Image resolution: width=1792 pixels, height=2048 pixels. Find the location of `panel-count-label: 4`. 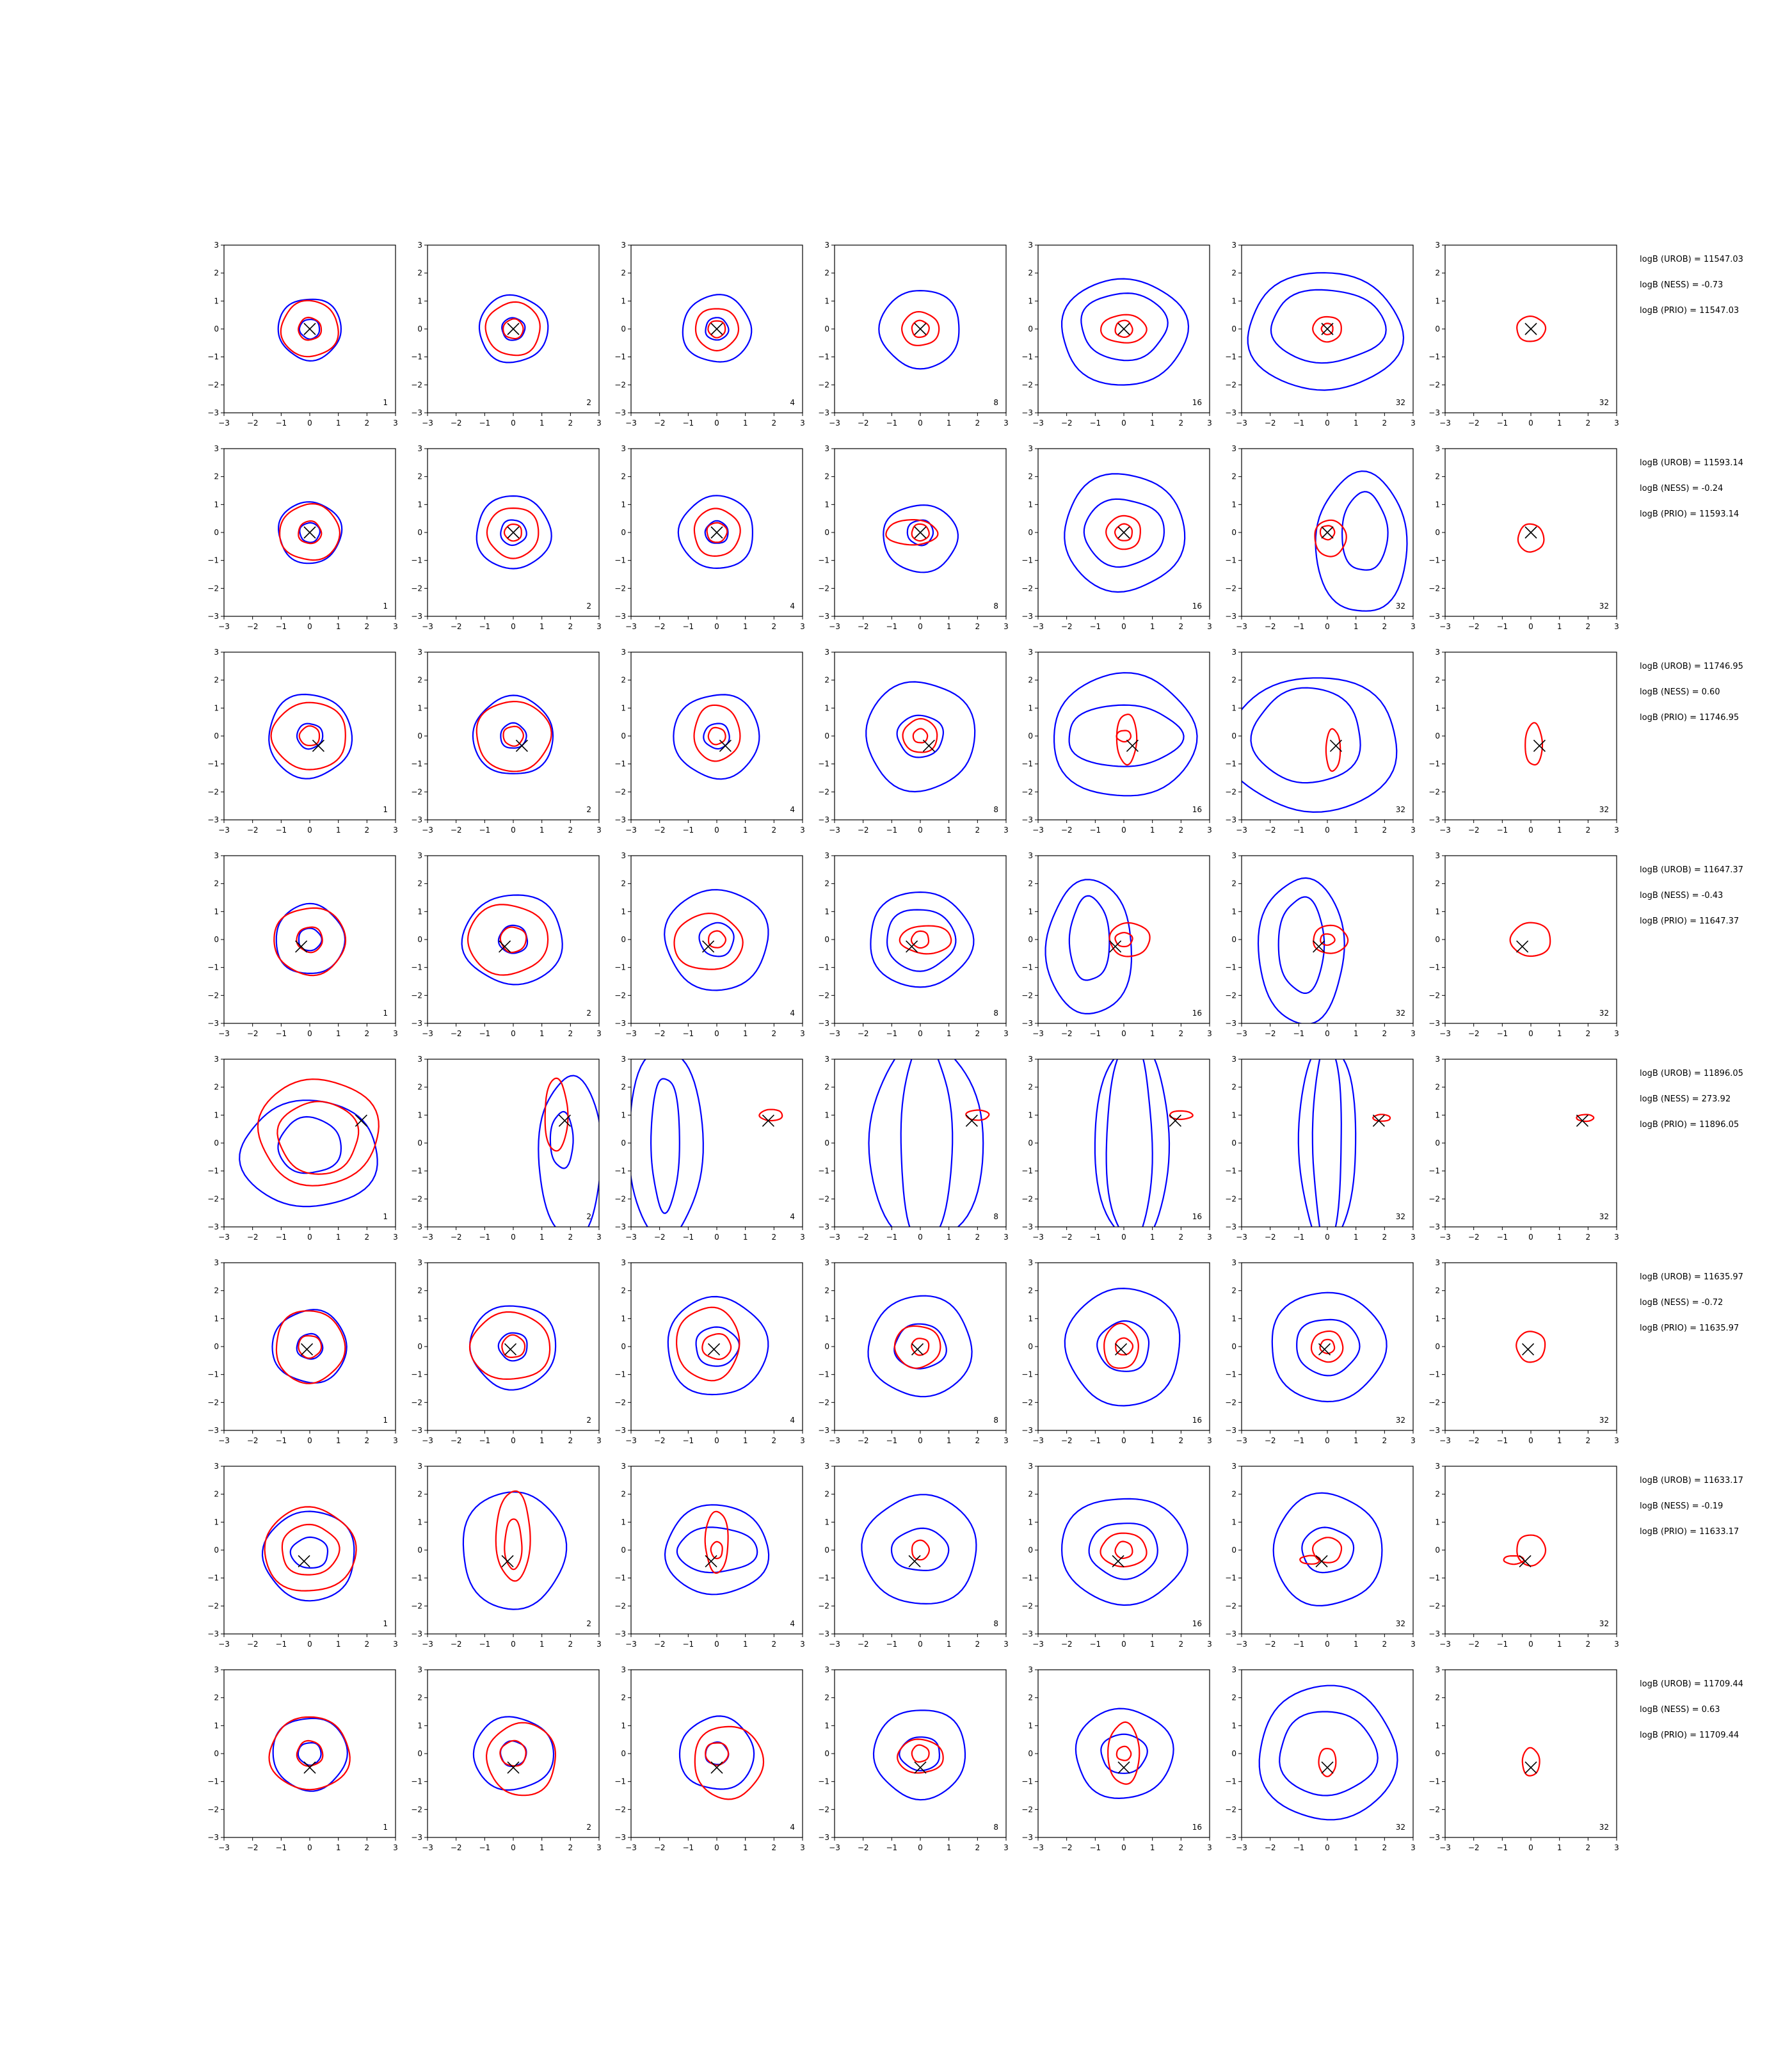

panel-count-label: 4 is located at coordinates (792, 1216).